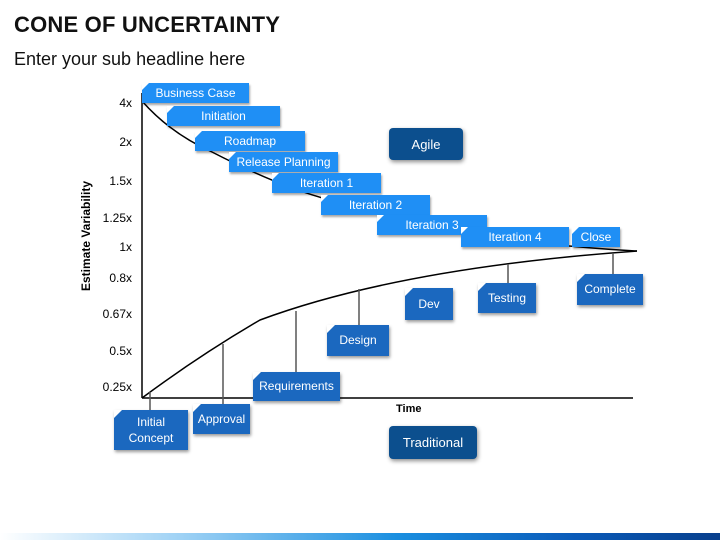 The width and height of the screenshot is (720, 540). What do you see at coordinates (117, 387) in the screenshot?
I see `y-tick-0-25x: 0.25x` at bounding box center [117, 387].